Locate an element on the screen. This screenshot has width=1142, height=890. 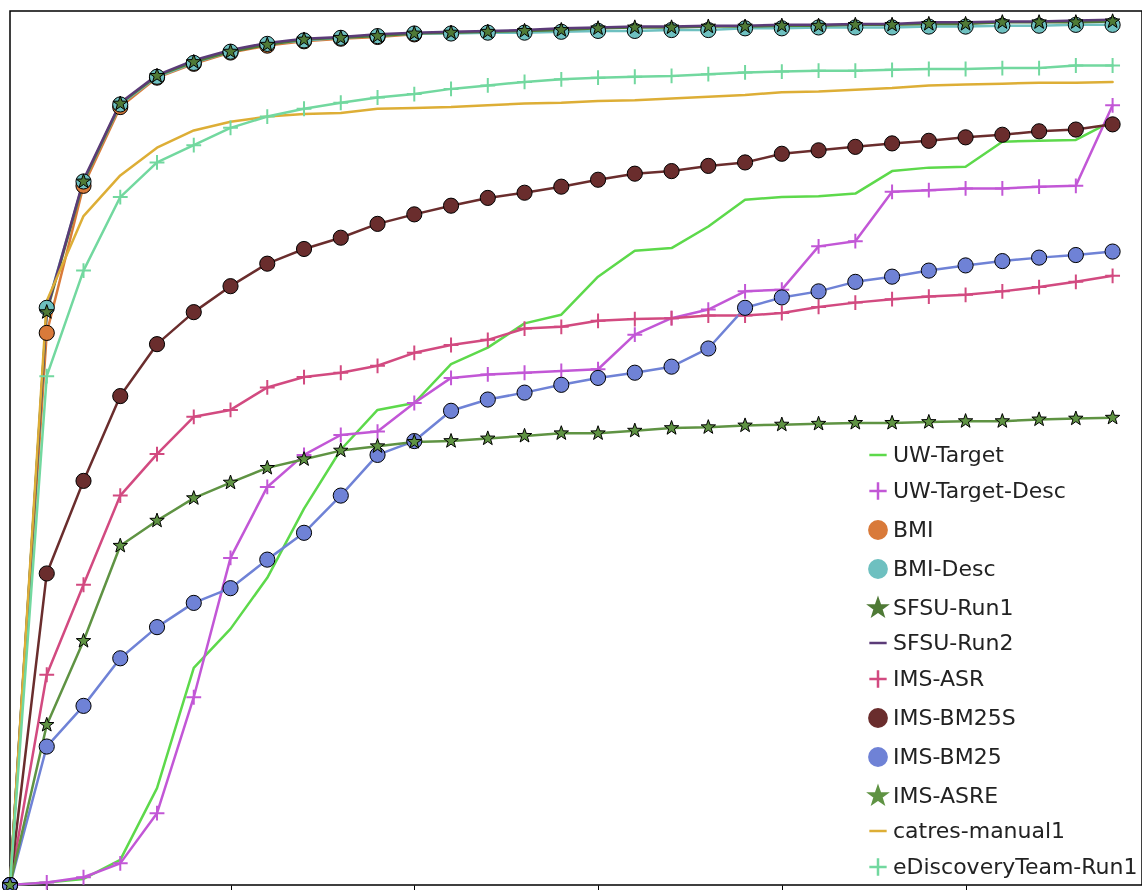
legend-label: IMS-ASR is located at coordinates (939, 678).